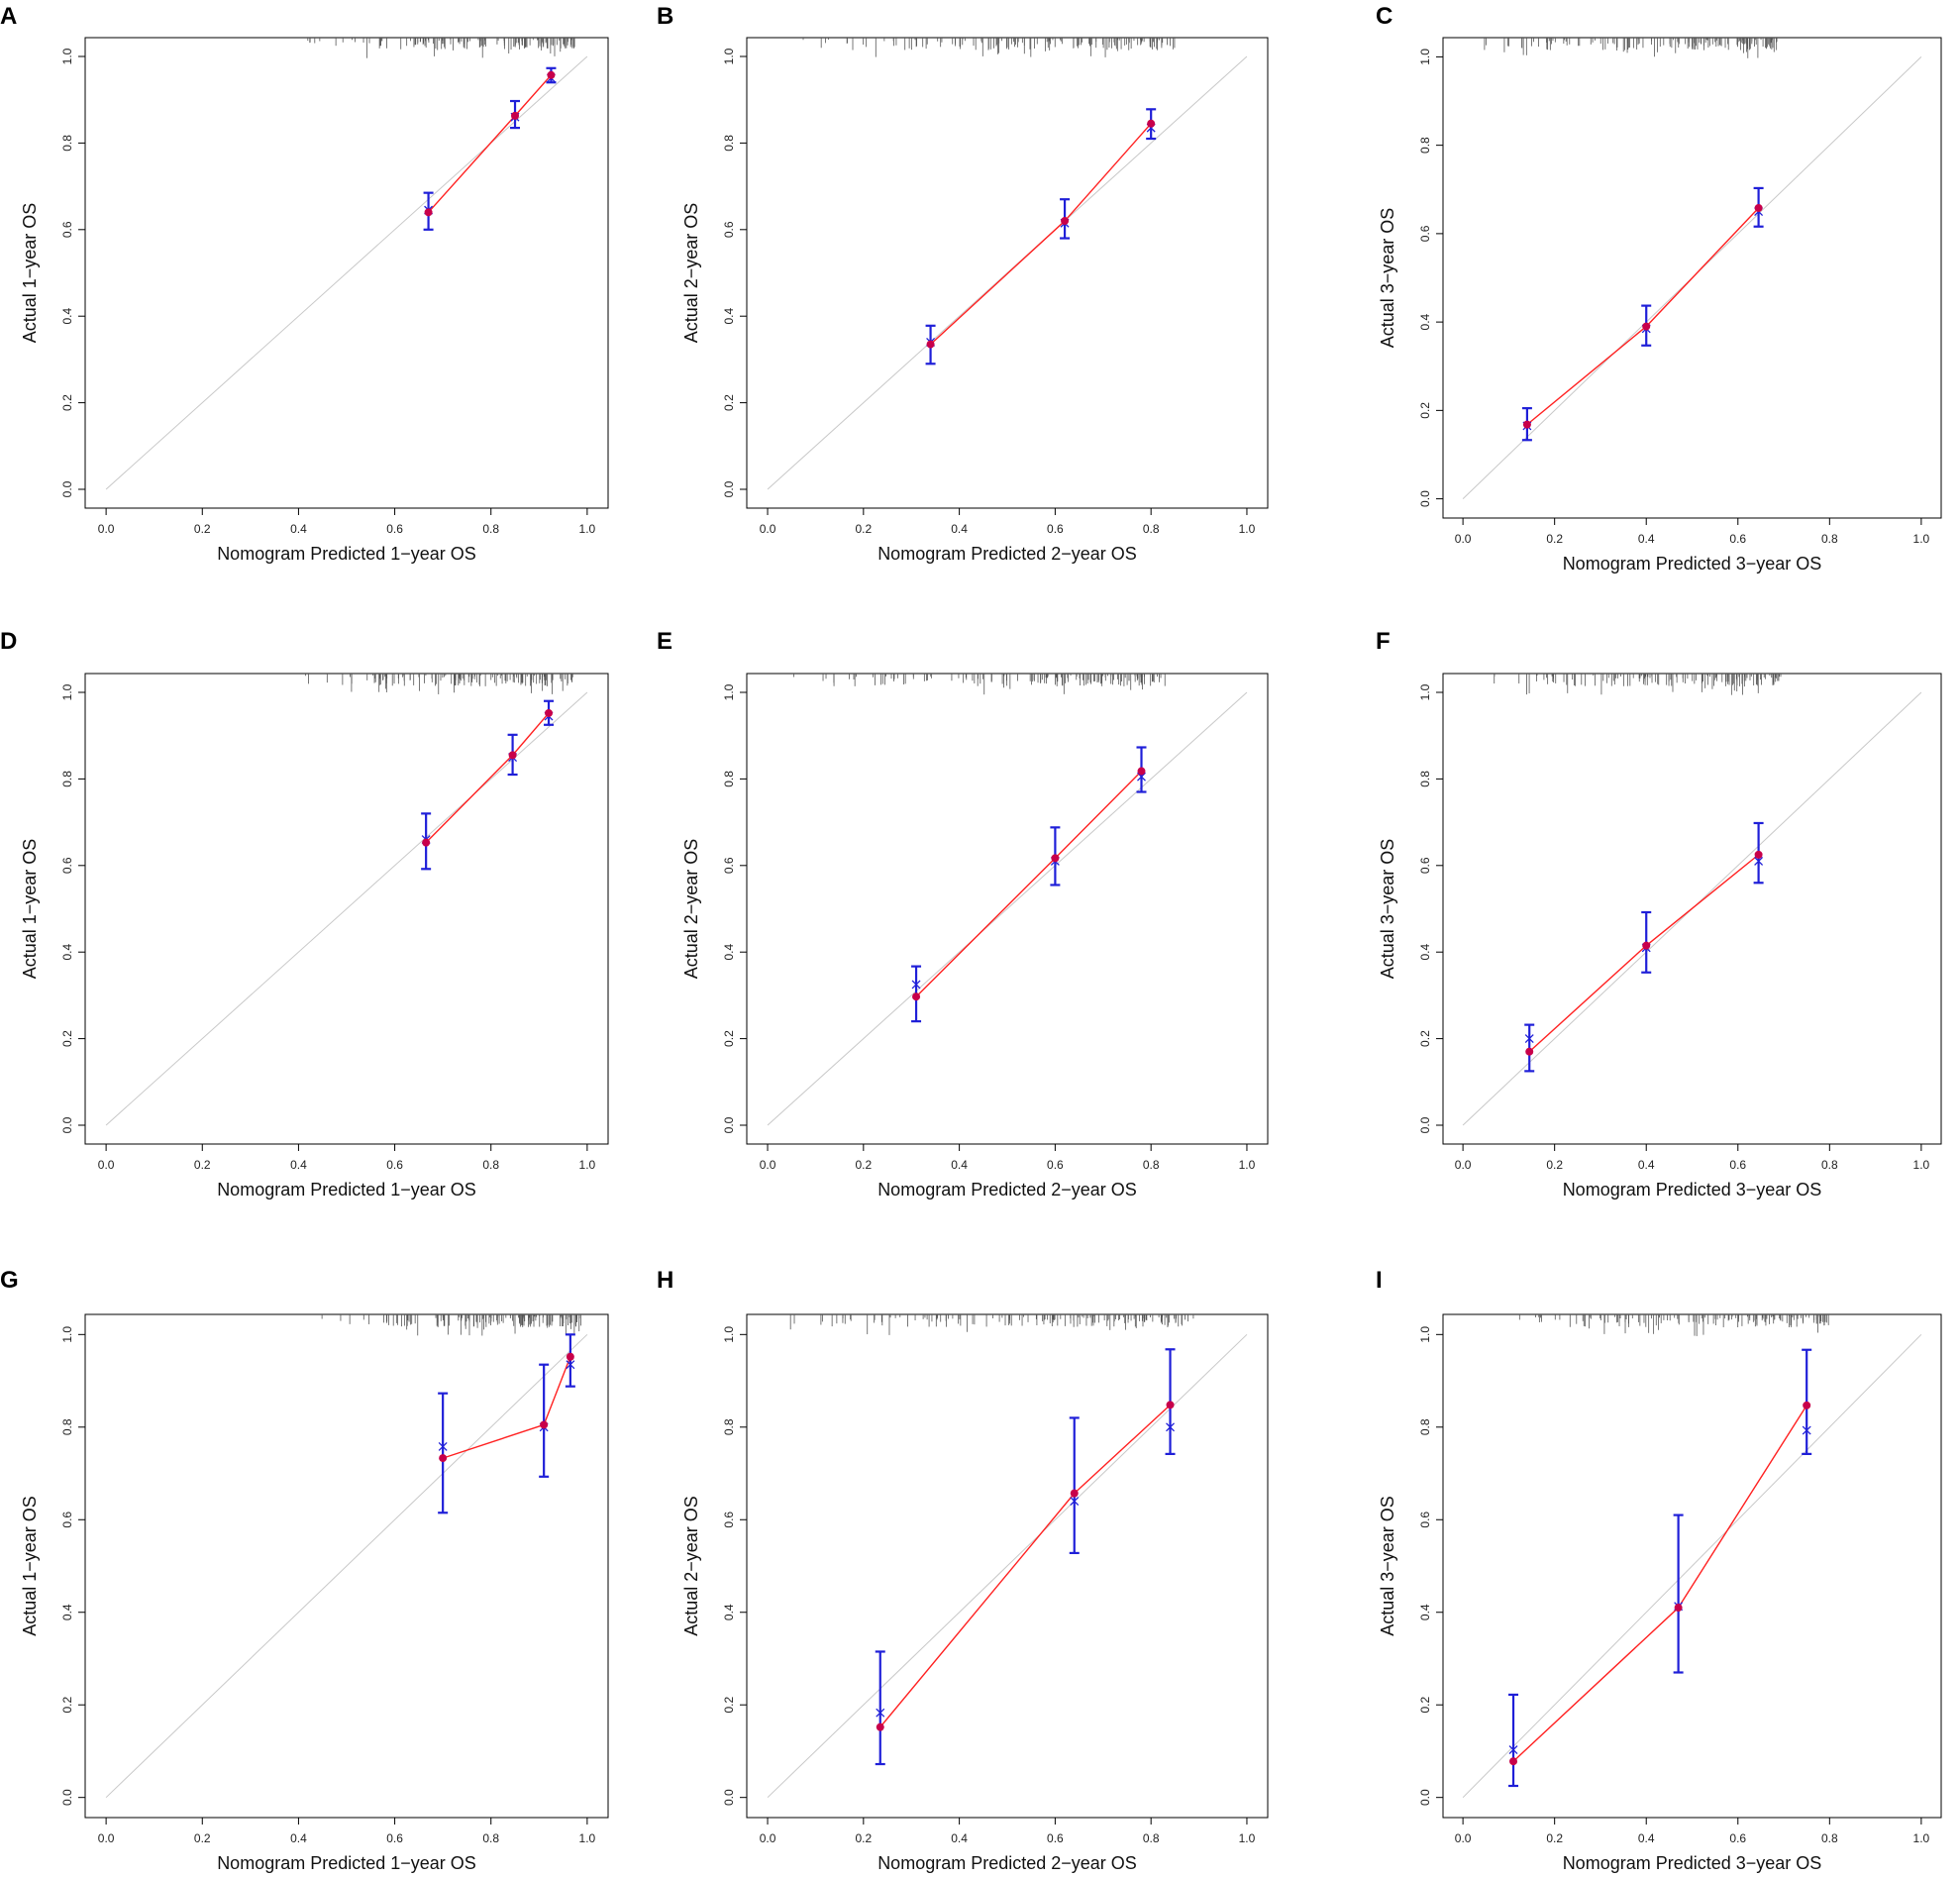 Image resolution: width=1960 pixels, height=1878 pixels. Describe the element at coordinates (691, 273) in the screenshot. I see `y-axis-title: Actual 2−year OS` at that location.